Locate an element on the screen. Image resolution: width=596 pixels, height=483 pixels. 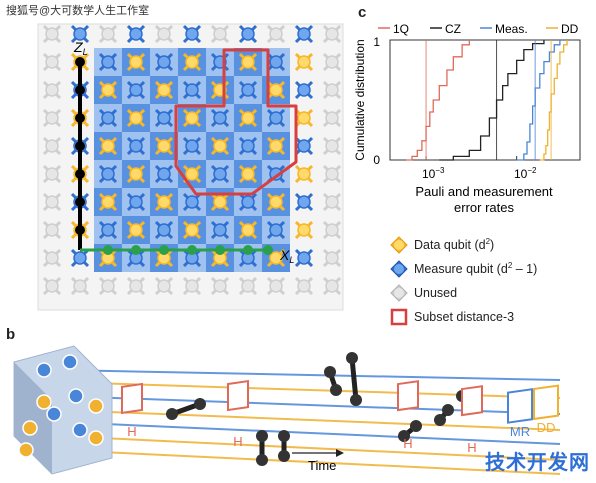
unused-qubit-icon is located at coordinates (399, 293).